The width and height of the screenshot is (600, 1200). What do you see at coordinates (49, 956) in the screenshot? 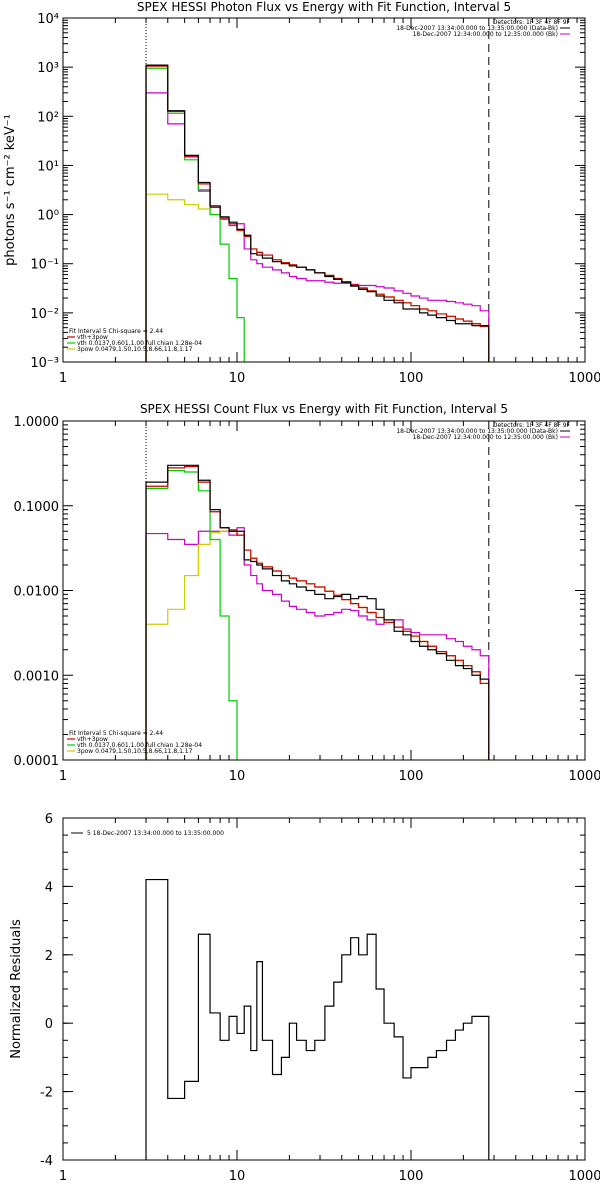
I see `y-tick-label: 2` at bounding box center [49, 956].